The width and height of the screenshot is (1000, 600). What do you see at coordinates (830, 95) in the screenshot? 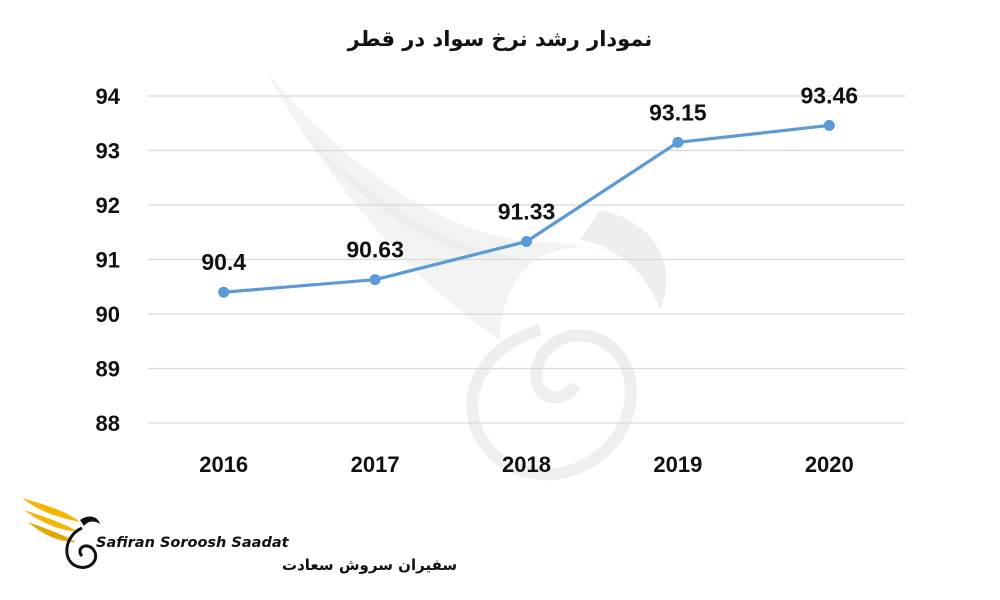
I see `data-label: 93.46` at bounding box center [830, 95].